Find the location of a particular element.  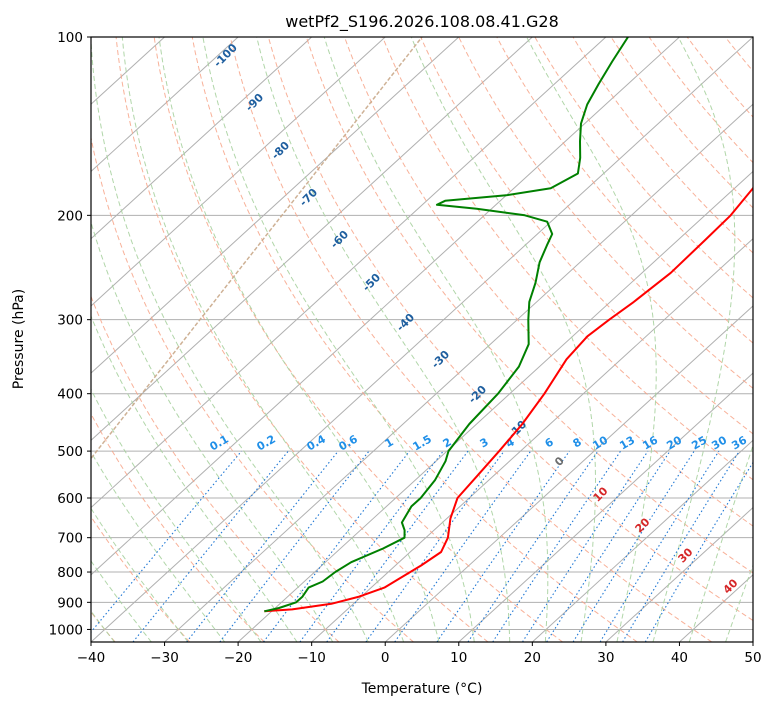

dry-adiabat-label--60: -60 is located at coordinates (339, 239).